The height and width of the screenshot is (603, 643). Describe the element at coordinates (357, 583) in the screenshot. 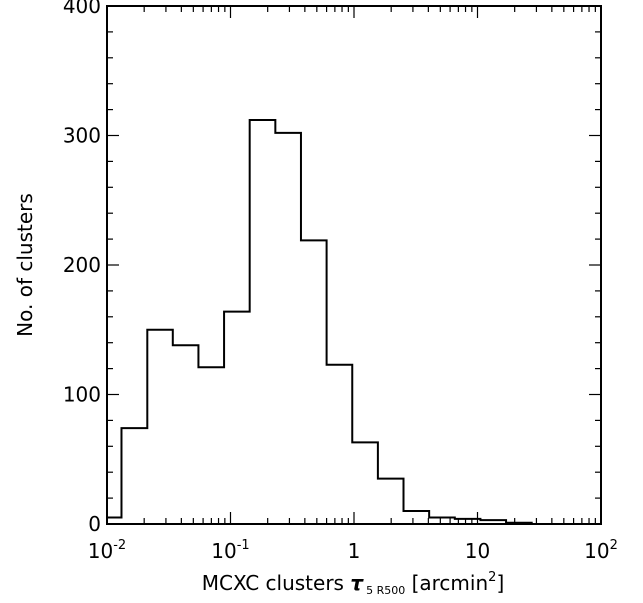

I see `x-axis-title-symbol: τ` at that location.